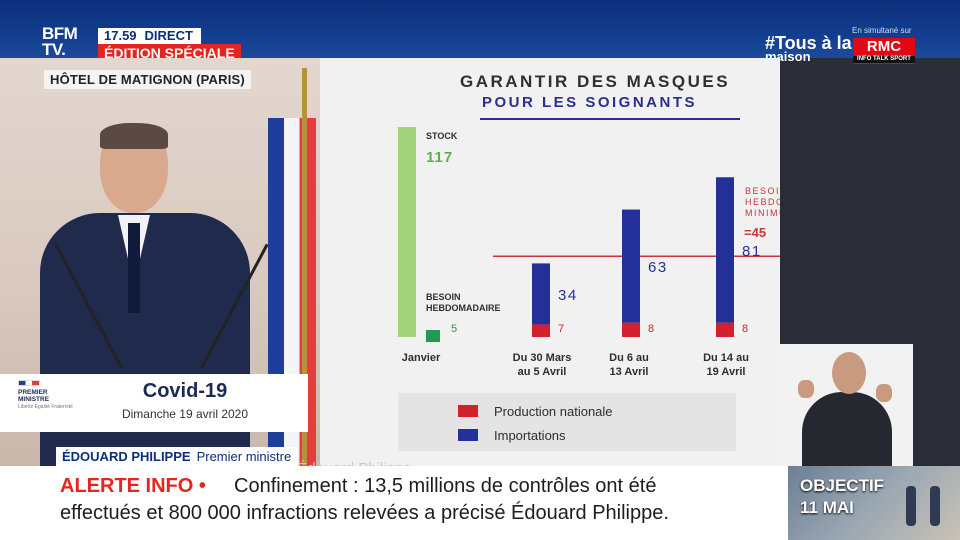 Image resolution: width=960 pixels, height=540 pixels. What do you see at coordinates (651, 329) in the screenshot?
I see `label-production-2: 8` at bounding box center [651, 329].